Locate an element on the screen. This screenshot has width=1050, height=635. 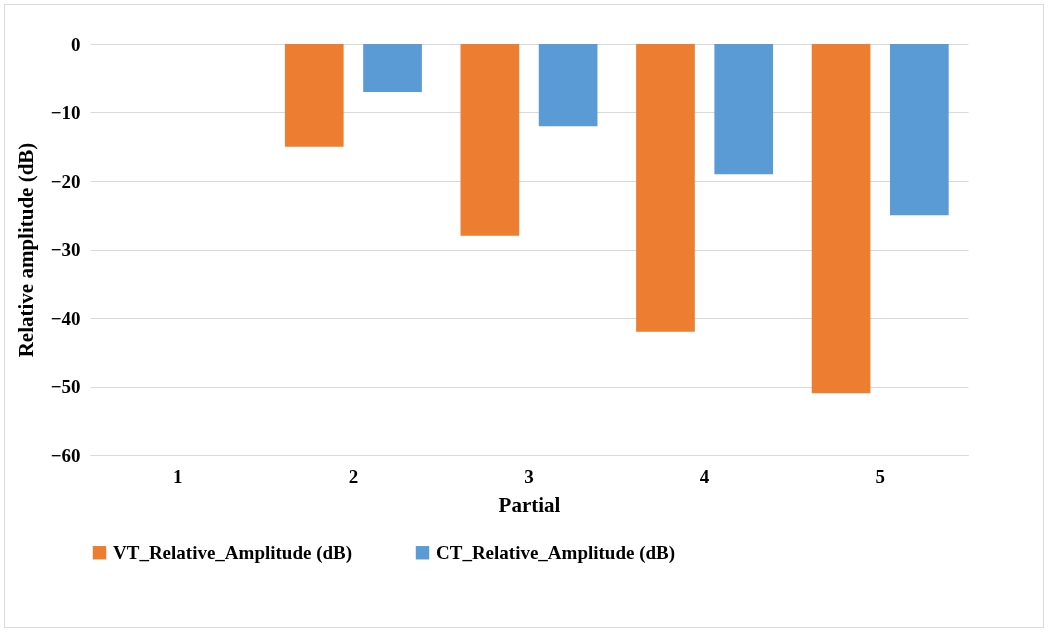
x-tick-label: 3 is located at coordinates (529, 476).